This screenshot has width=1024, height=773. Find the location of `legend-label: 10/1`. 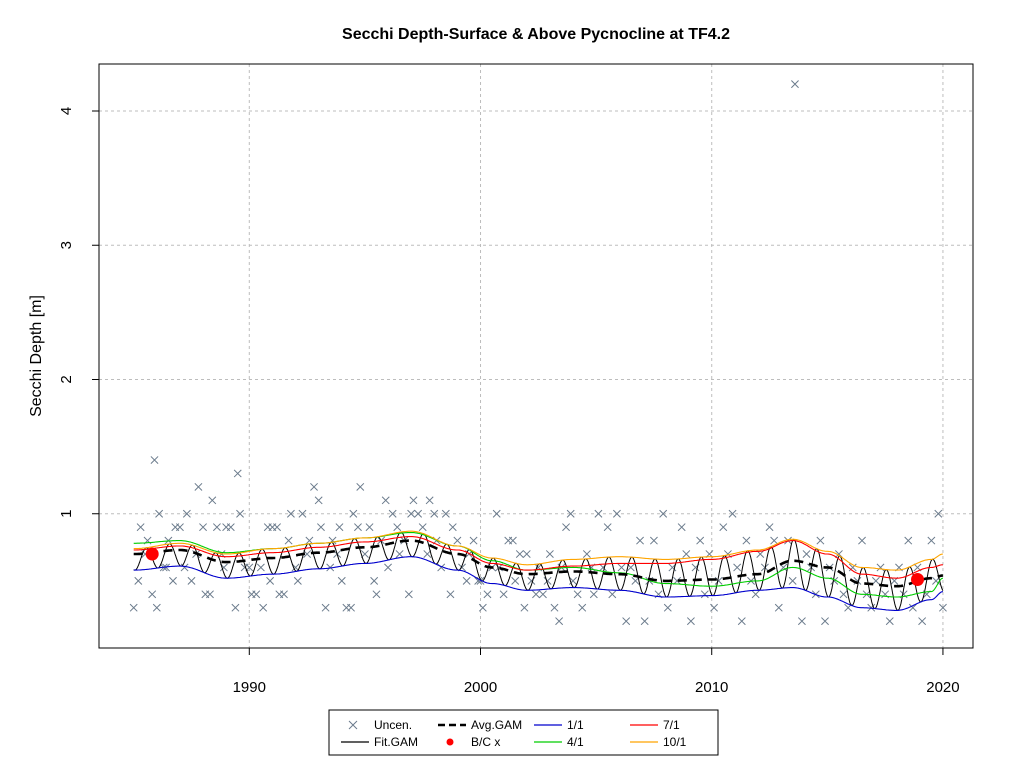

legend-label: 10/1 is located at coordinates (675, 742).